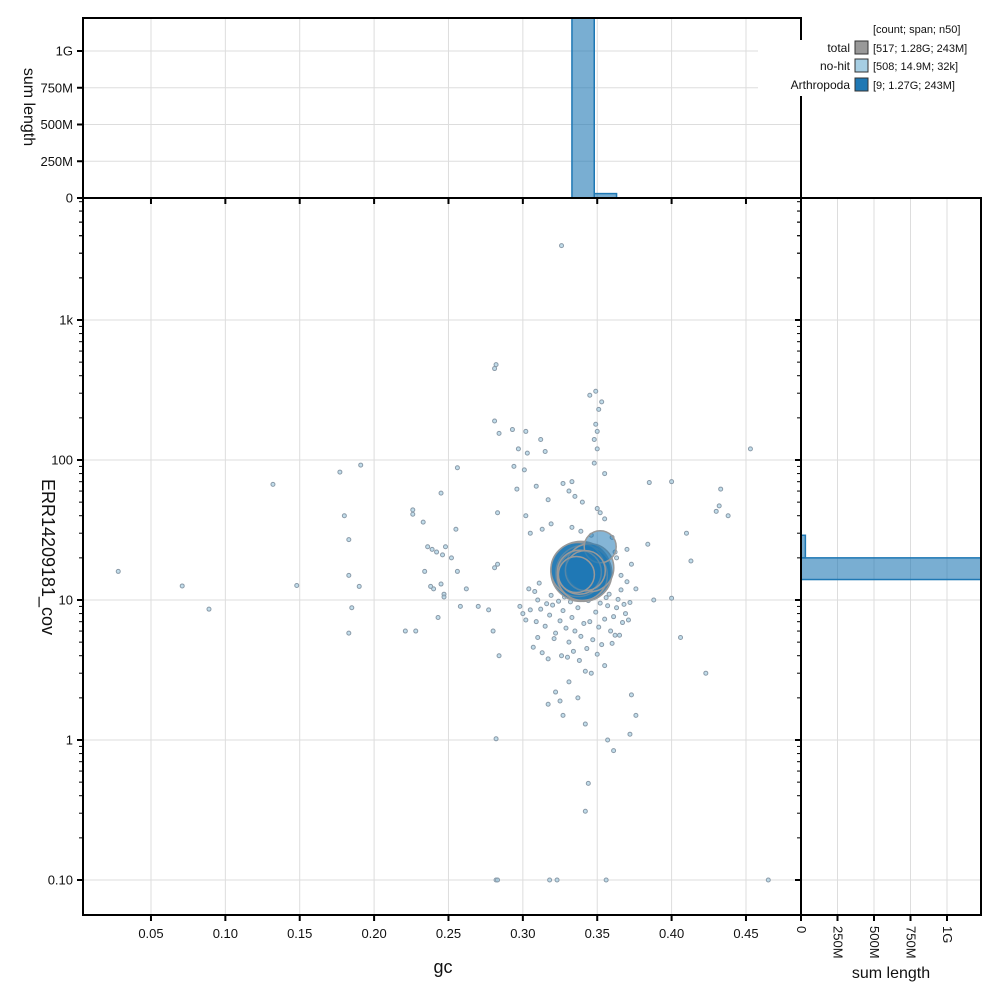  Describe the element at coordinates (835, 66) in the screenshot. I see `legend-label-no-hit: no-hit` at that location.